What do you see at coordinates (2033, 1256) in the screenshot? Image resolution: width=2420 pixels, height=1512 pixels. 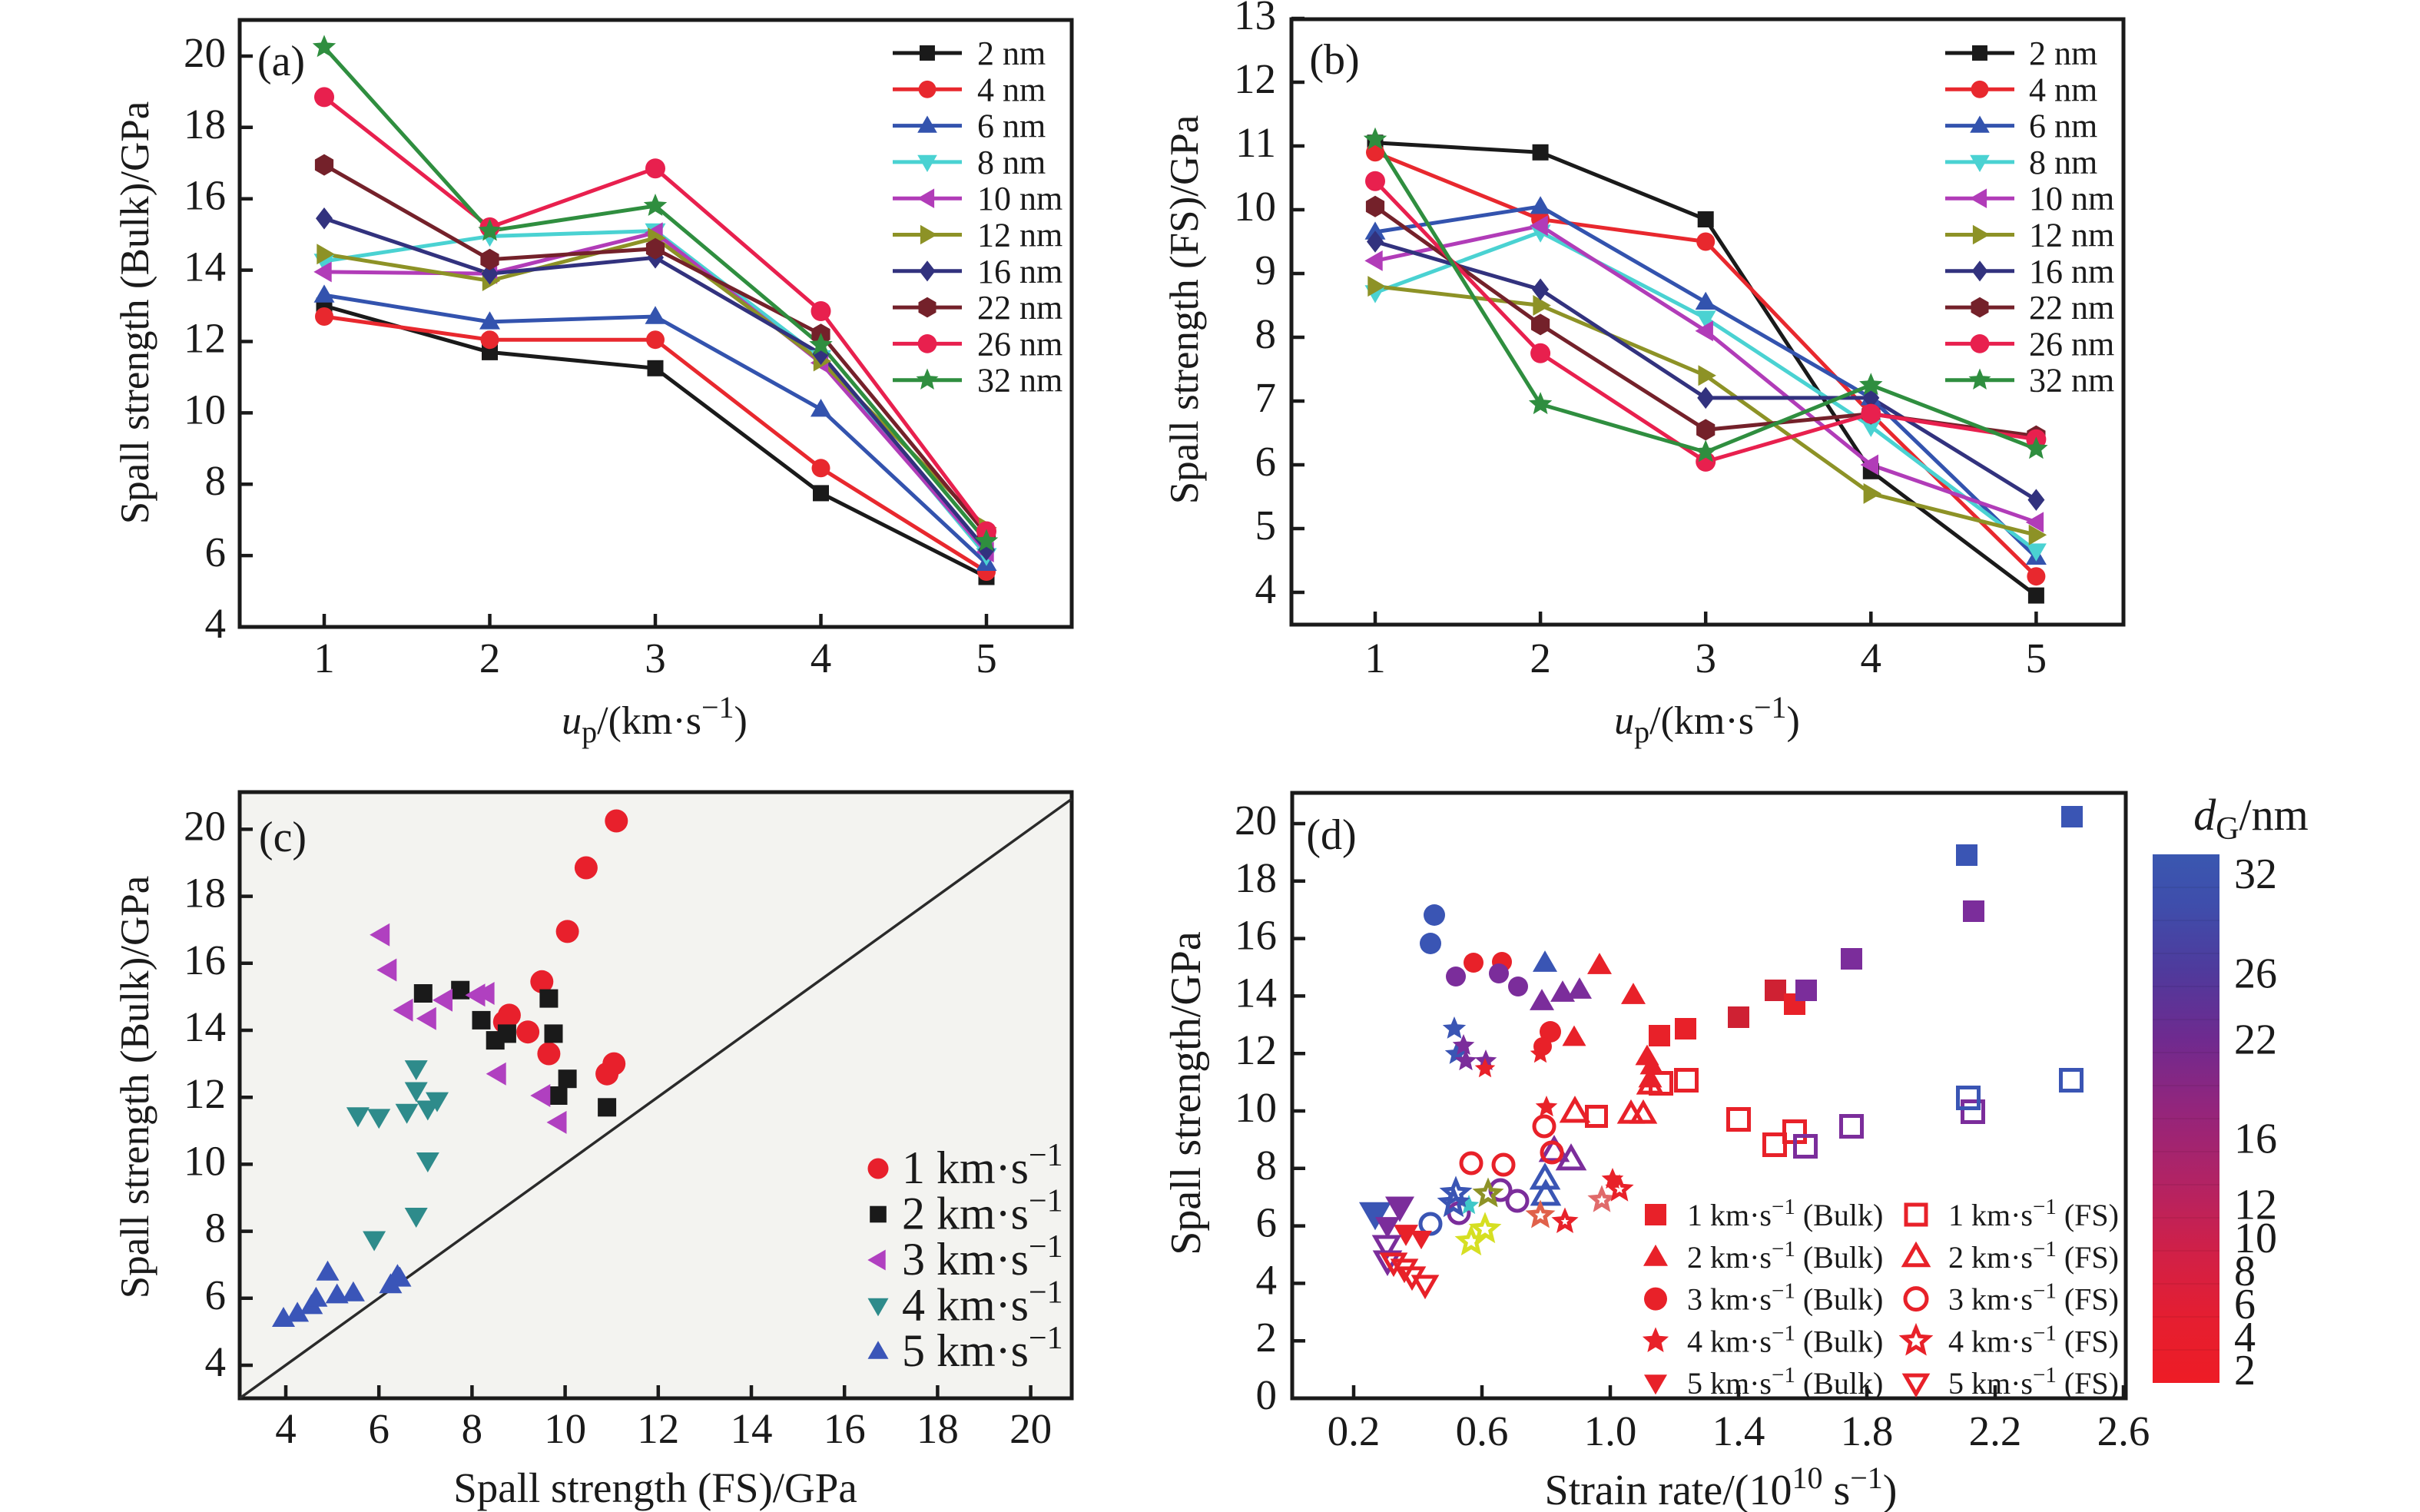 I see `svg-text: 2 km·s−1 (FS)` at bounding box center [2033, 1256].